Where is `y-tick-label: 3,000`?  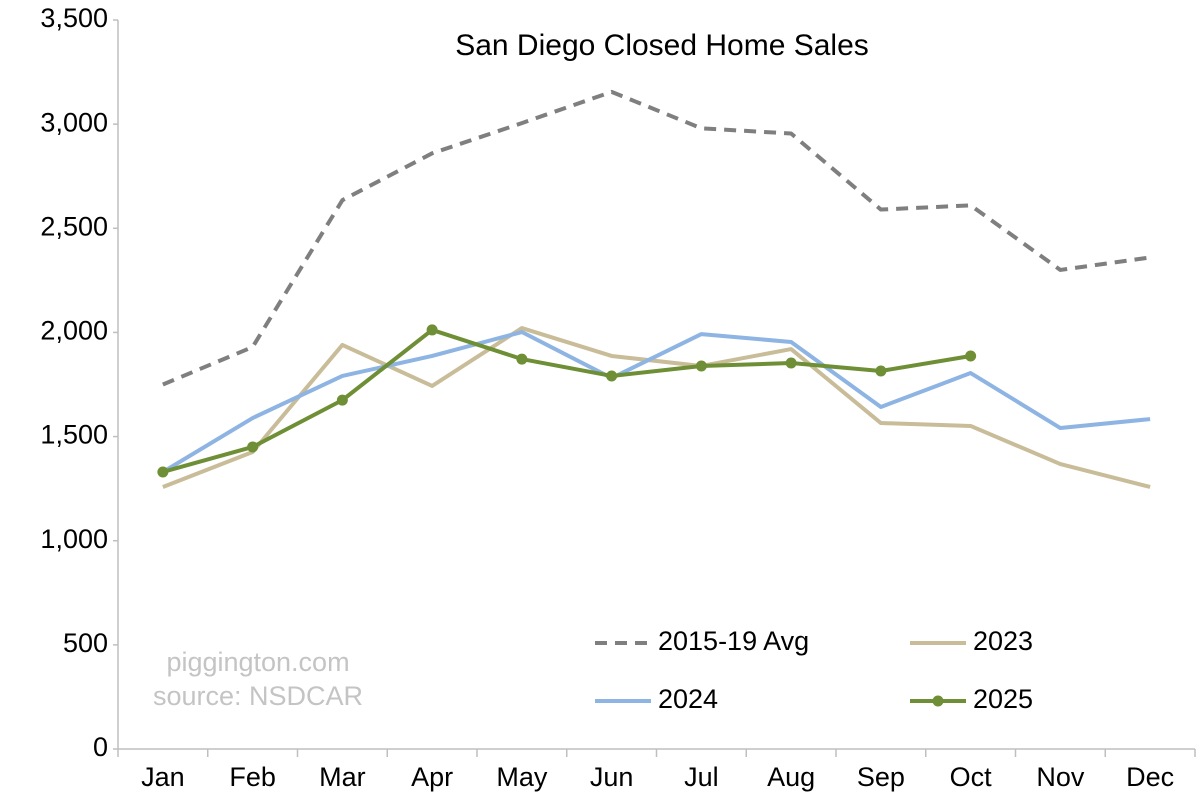
y-tick-label: 3,000 is located at coordinates (74, 122).